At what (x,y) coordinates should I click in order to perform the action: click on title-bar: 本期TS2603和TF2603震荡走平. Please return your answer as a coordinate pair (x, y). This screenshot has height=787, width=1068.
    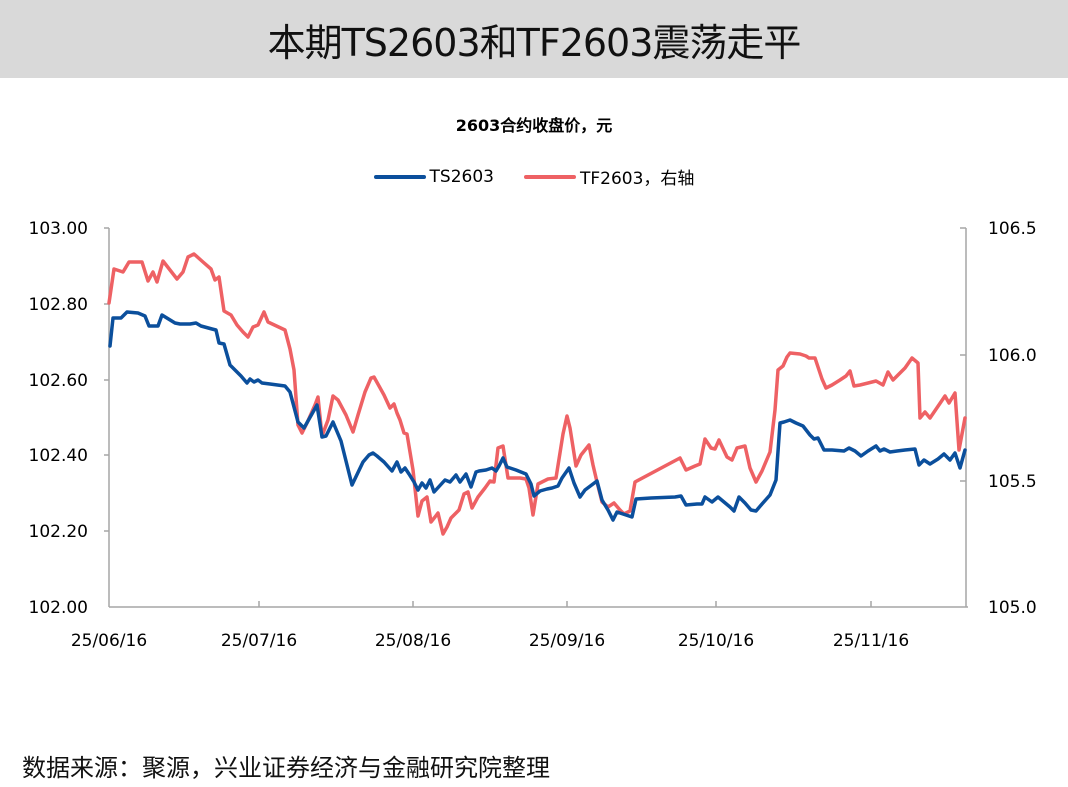
    Looking at the image, I should click on (534, 39).